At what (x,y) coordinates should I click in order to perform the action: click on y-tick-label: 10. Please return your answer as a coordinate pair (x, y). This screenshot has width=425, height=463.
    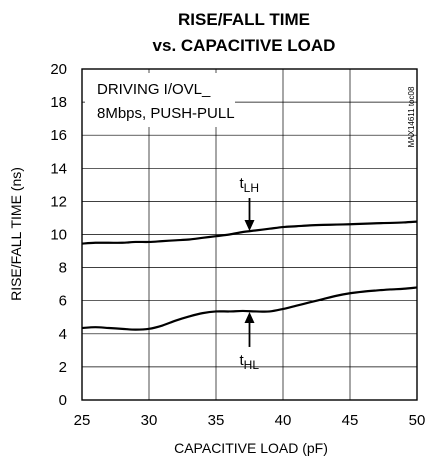
    Looking at the image, I should click on (58, 235).